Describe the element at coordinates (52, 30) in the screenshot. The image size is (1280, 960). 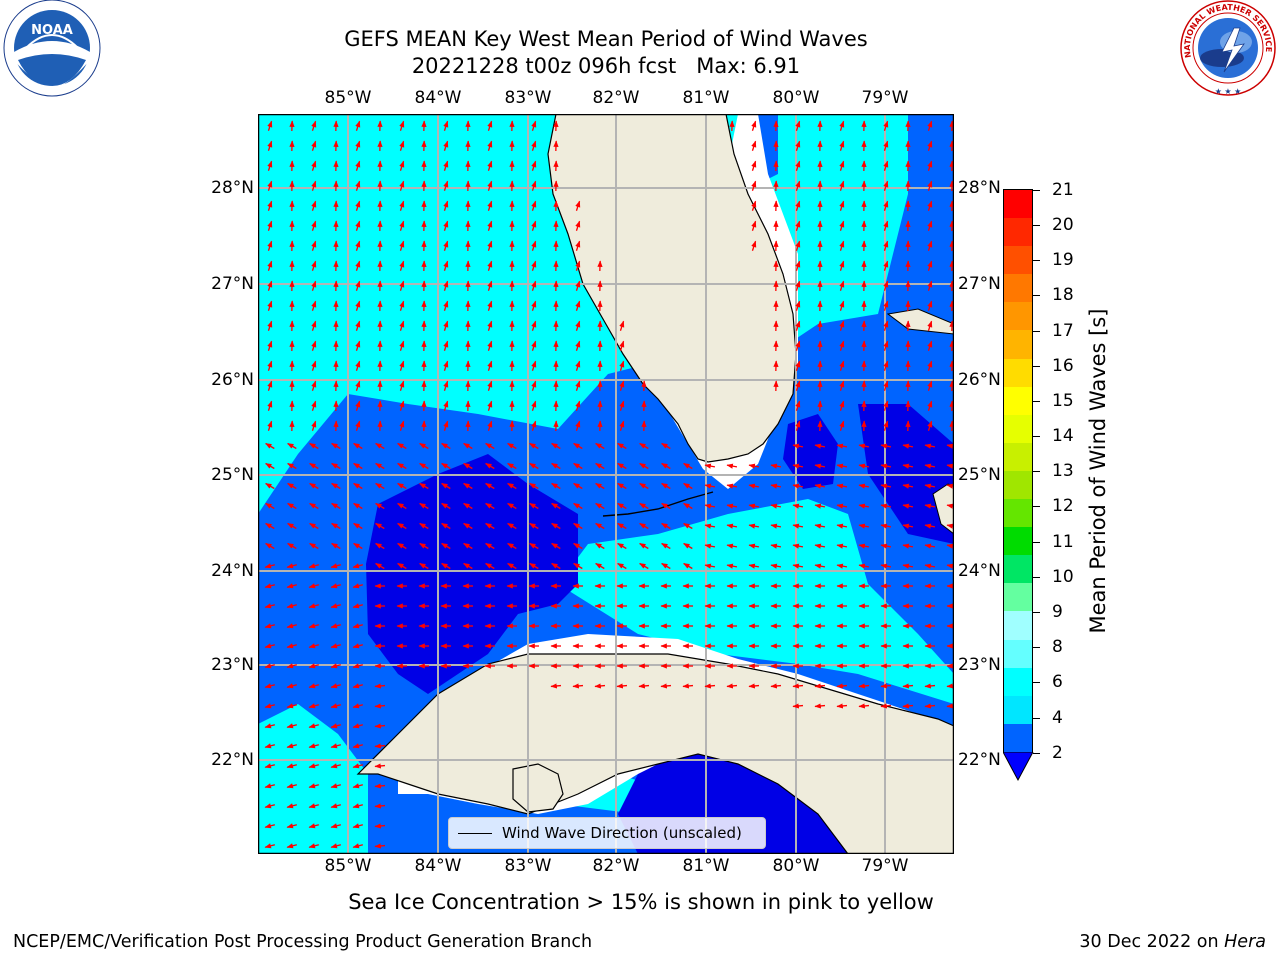
I see `noaa-logo-text: NOAA` at that location.